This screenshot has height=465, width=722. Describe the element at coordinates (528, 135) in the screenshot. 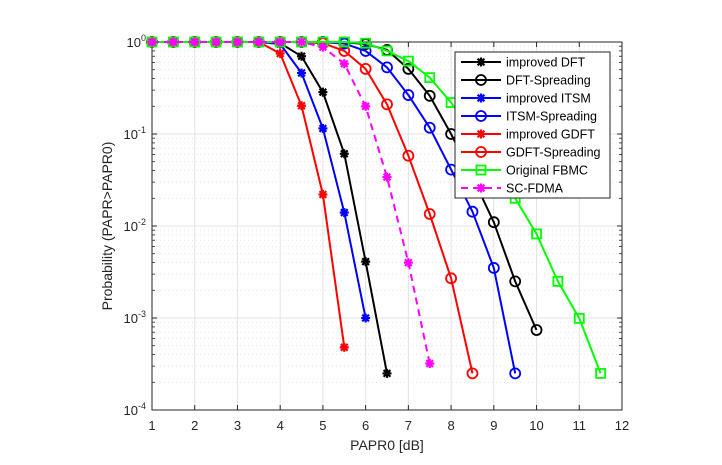

I see `legend-entry: improved GDFT` at that location.